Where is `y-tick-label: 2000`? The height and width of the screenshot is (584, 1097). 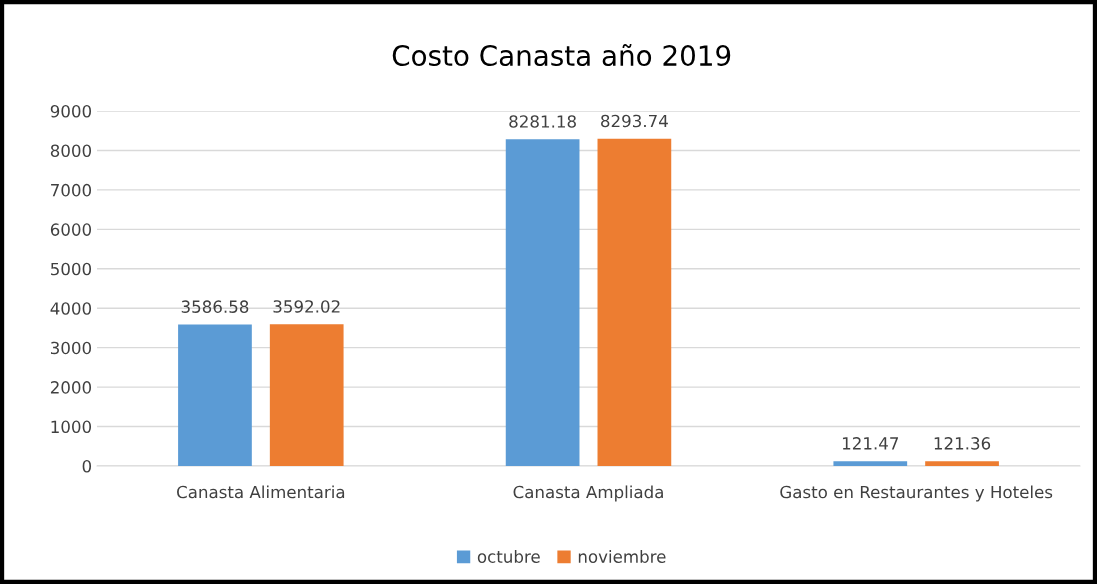 y-tick-label: 2000 is located at coordinates (71, 387).